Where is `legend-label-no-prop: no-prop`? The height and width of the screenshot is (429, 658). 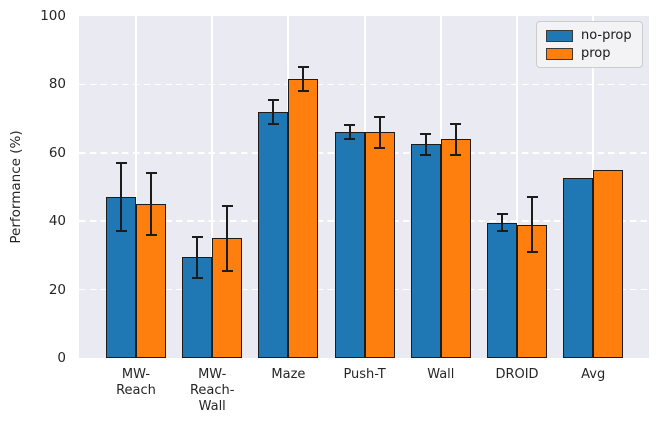
legend-label-no-prop: no-prop is located at coordinates (606, 35).